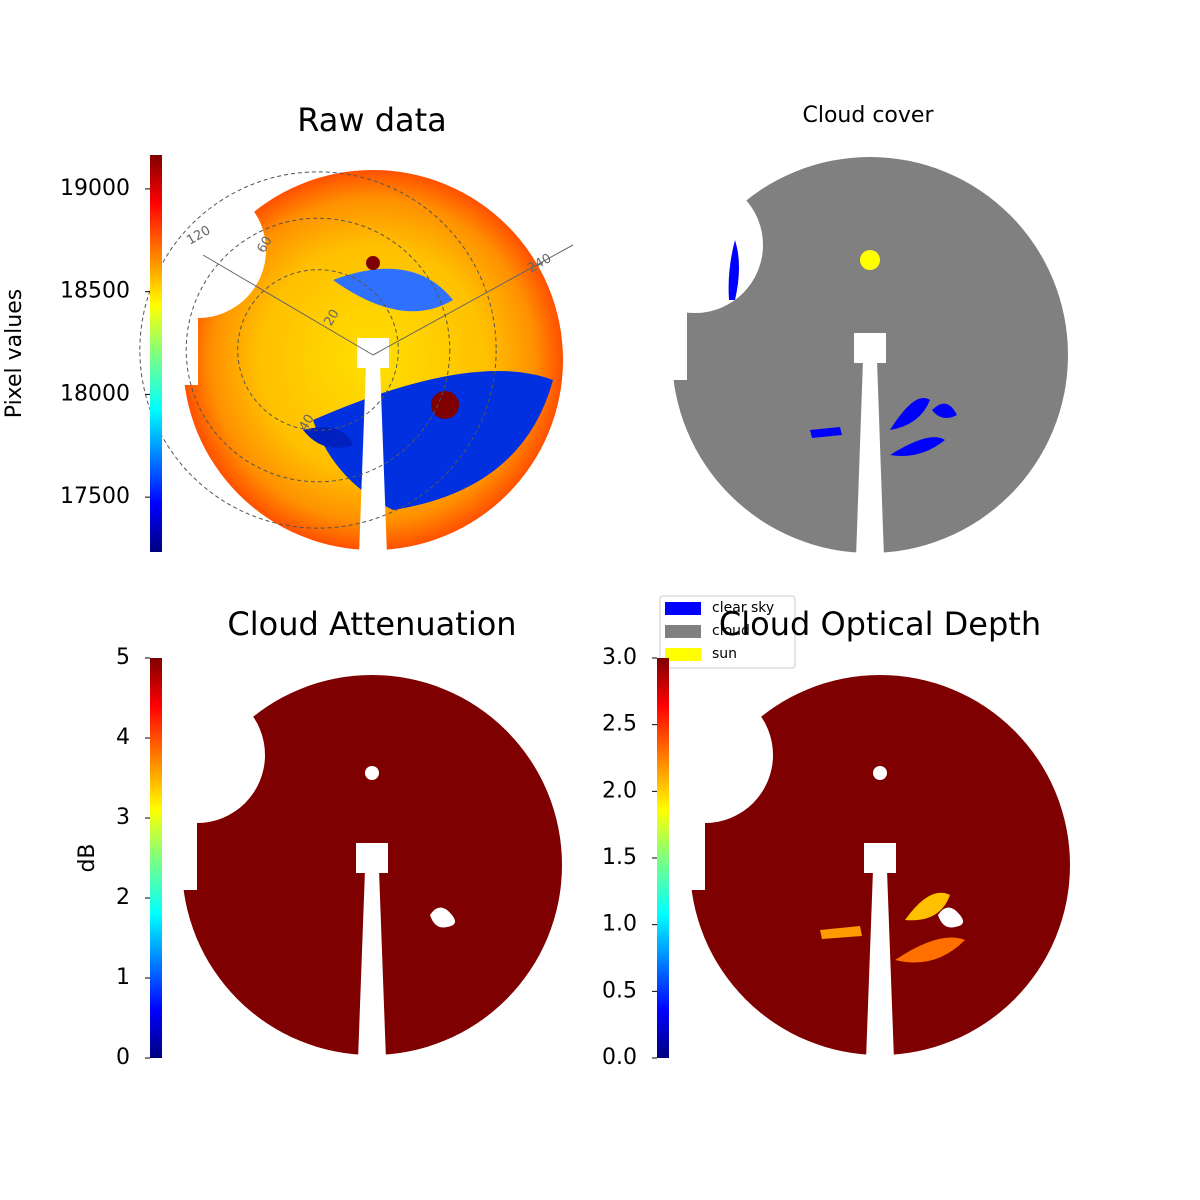  What do you see at coordinates (371, 624) in the screenshot?
I see `panel-title: Cloud Attenuation` at bounding box center [371, 624].